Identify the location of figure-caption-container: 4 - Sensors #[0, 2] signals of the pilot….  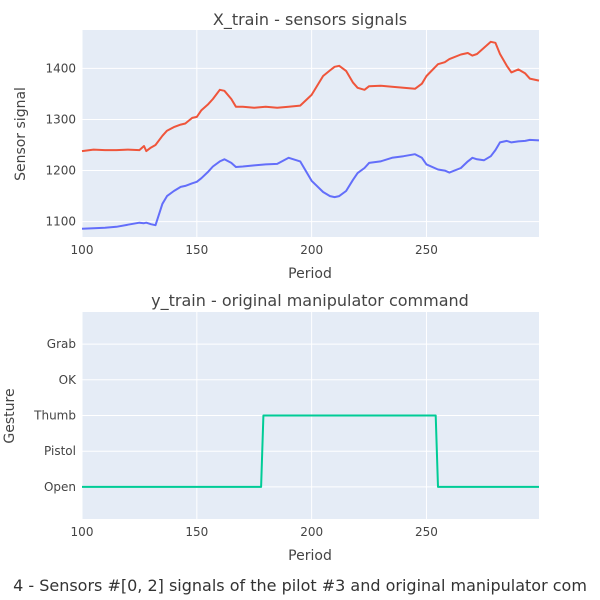
(300, 588).